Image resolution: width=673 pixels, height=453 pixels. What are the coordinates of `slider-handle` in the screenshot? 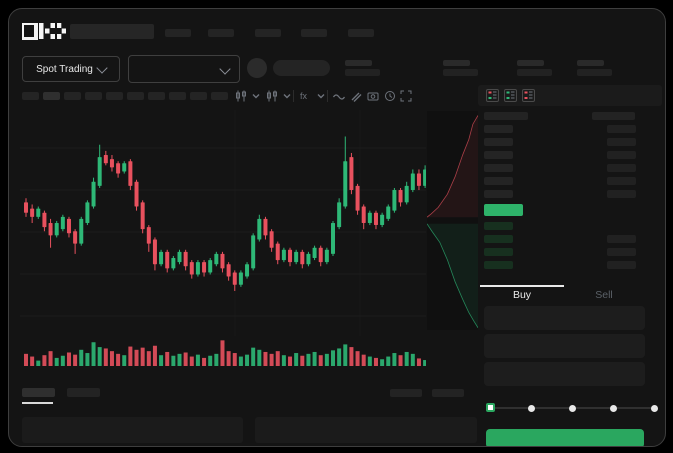 It's located at (490, 407).